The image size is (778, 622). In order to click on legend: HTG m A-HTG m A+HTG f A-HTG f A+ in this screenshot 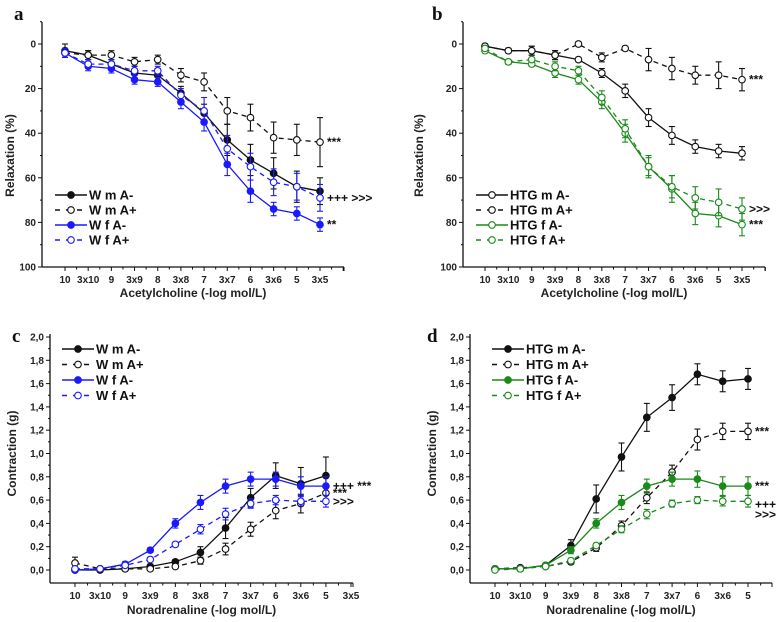, I will do `click(540, 372)`.